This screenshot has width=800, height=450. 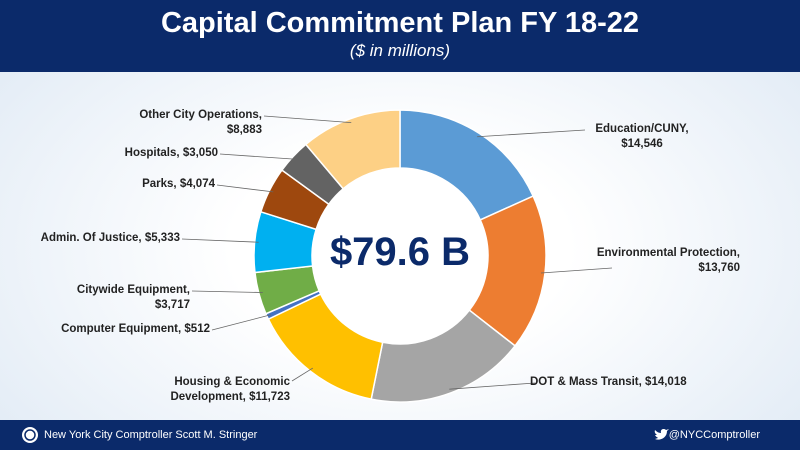 I want to click on data-label: Parks, $4,074, so click(x=127, y=184).